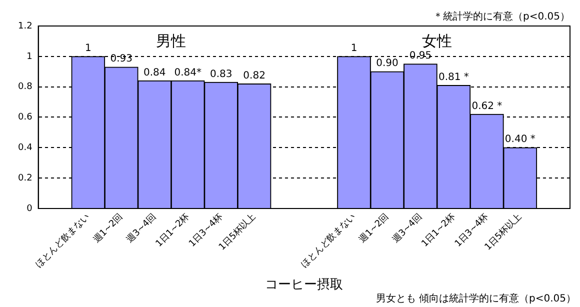 The height and width of the screenshot is (307, 580). I want to click on text: ＊統計学的に有意（p<0.05）, so click(501, 16).